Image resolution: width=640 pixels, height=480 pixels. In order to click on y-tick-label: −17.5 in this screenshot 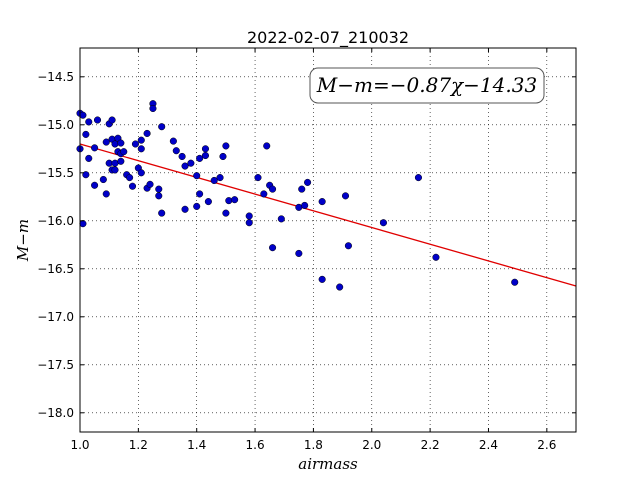, I will do `click(55, 365)`.